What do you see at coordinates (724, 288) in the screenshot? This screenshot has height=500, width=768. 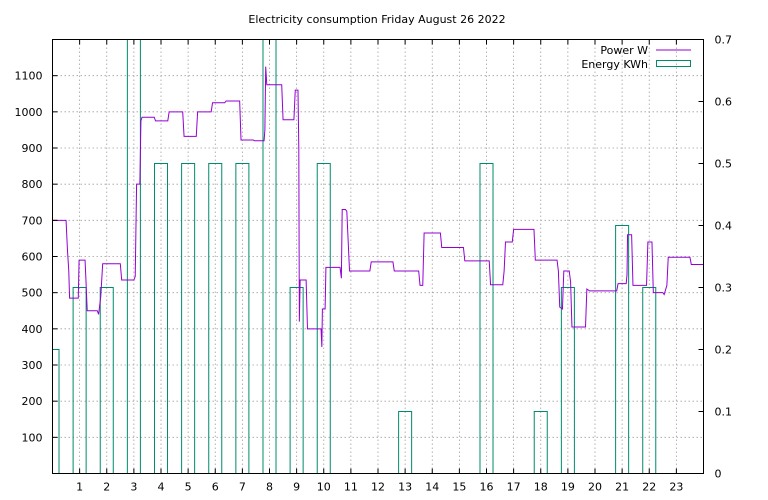 I see `y-right-tick-label: 0.3` at bounding box center [724, 288].